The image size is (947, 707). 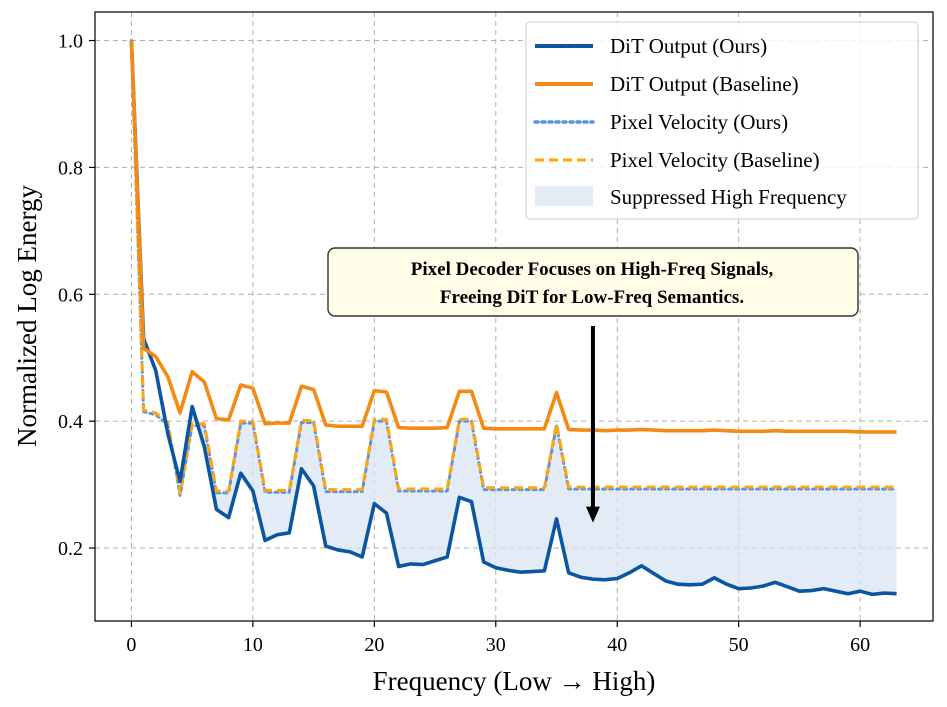 I want to click on annotation-arrow-head, so click(x=592, y=514).